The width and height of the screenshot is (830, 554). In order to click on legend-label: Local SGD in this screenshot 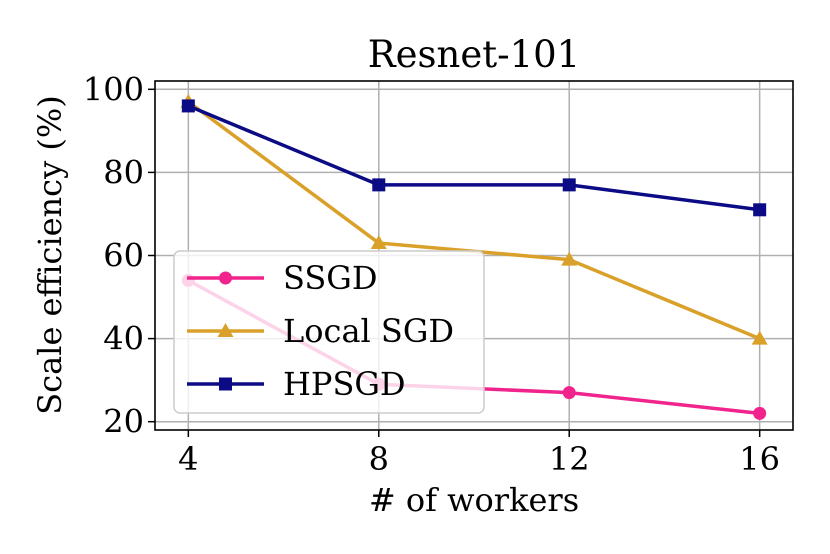, I will do `click(368, 331)`.